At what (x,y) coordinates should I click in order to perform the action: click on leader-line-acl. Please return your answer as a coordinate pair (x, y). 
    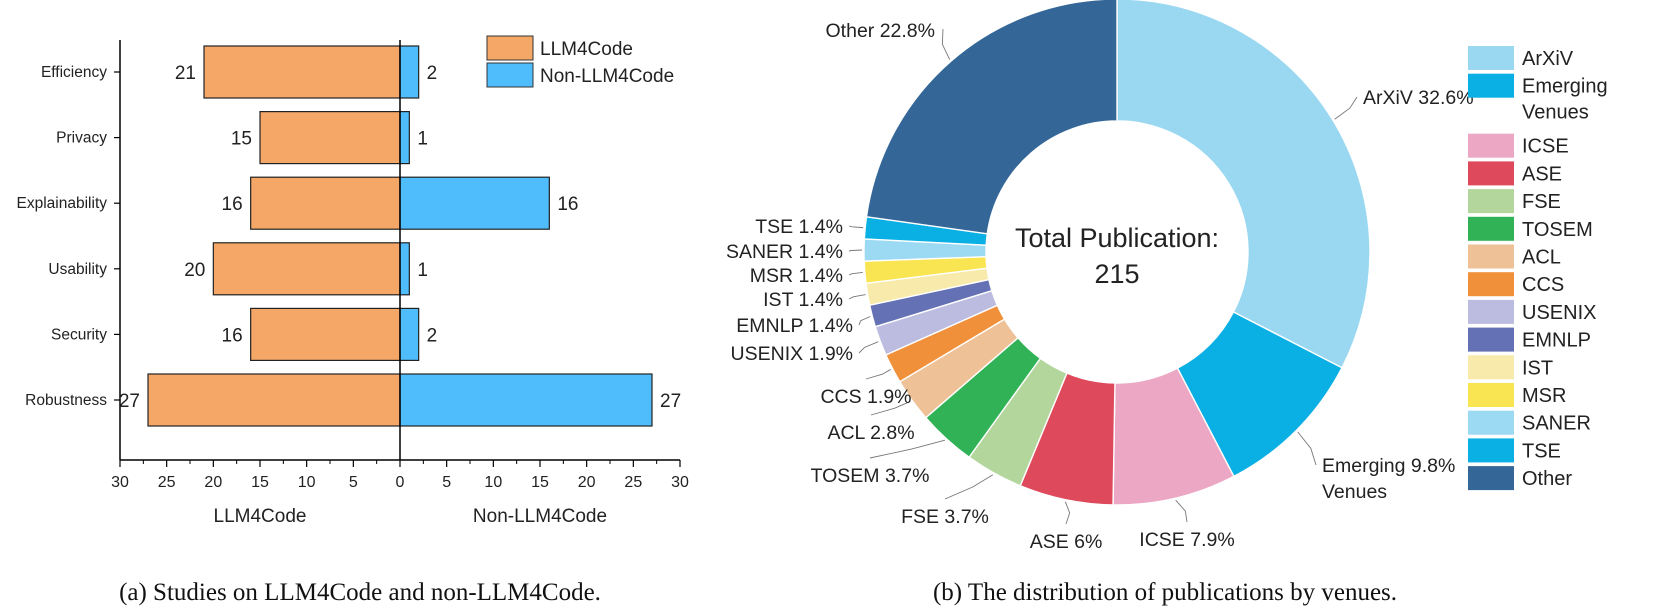
    Looking at the image, I should click on (890, 408).